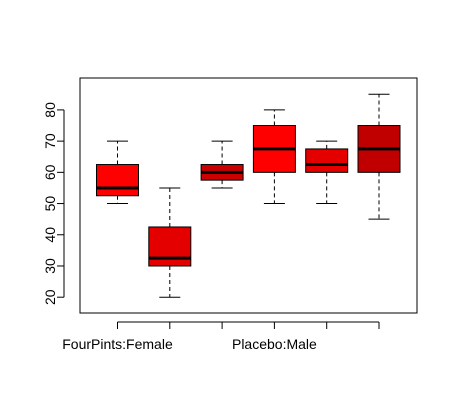  Describe the element at coordinates (117, 344) in the screenshot. I see `x-tick-label: FourPints:Female` at that location.